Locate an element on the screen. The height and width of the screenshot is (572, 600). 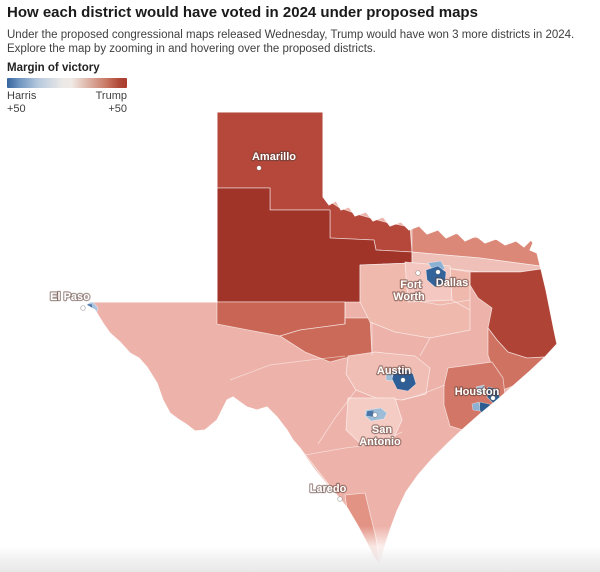
district-region-austin-light is located at coordinates (389, 376).